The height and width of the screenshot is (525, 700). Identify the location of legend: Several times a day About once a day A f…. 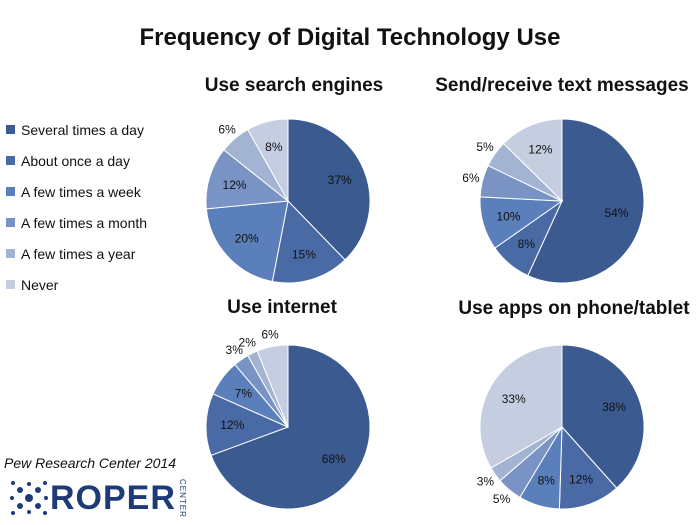
(76, 207).